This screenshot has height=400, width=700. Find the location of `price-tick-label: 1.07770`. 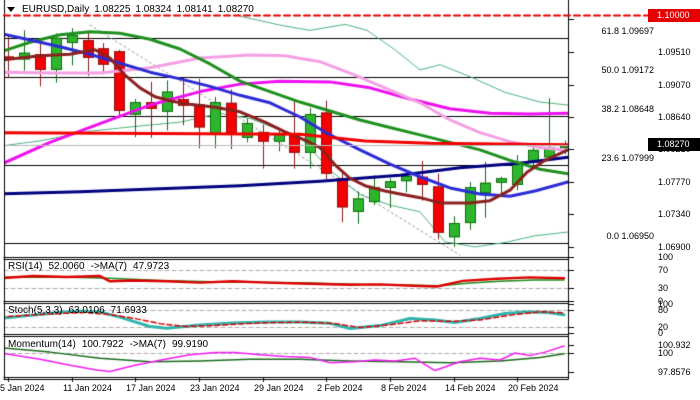

price-tick-label: 1.07770 is located at coordinates (674, 182).